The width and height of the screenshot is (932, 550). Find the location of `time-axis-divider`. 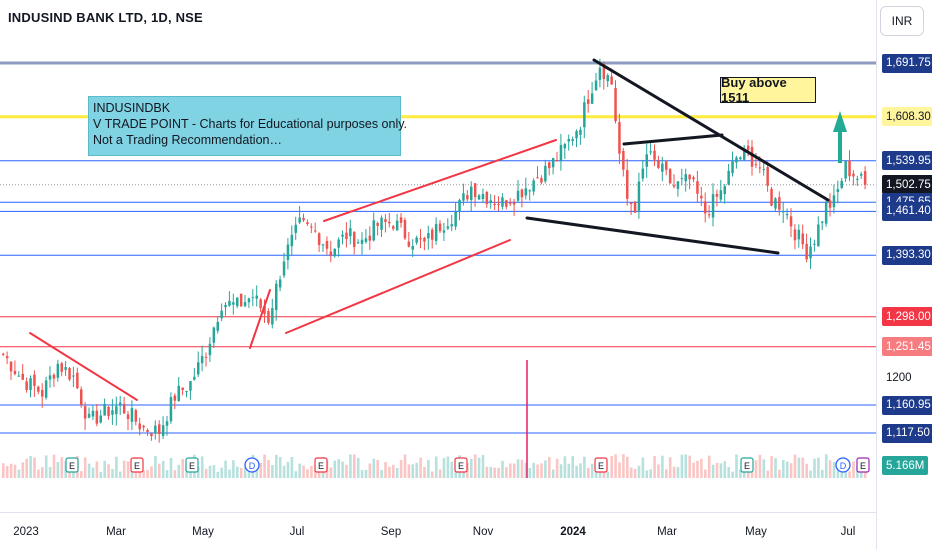

time-axis-divider is located at coordinates (438, 512).